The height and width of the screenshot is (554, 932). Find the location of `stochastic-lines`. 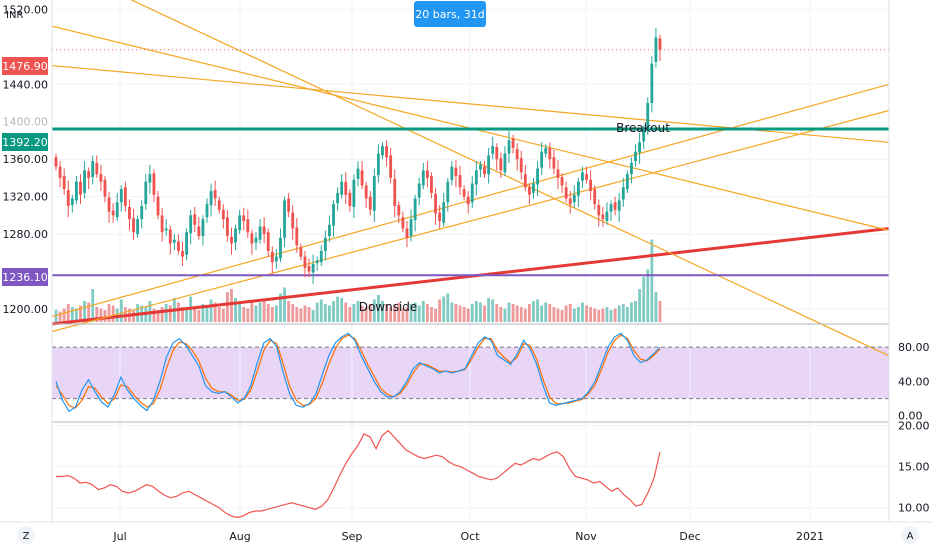

stochastic-lines is located at coordinates (470, 372).